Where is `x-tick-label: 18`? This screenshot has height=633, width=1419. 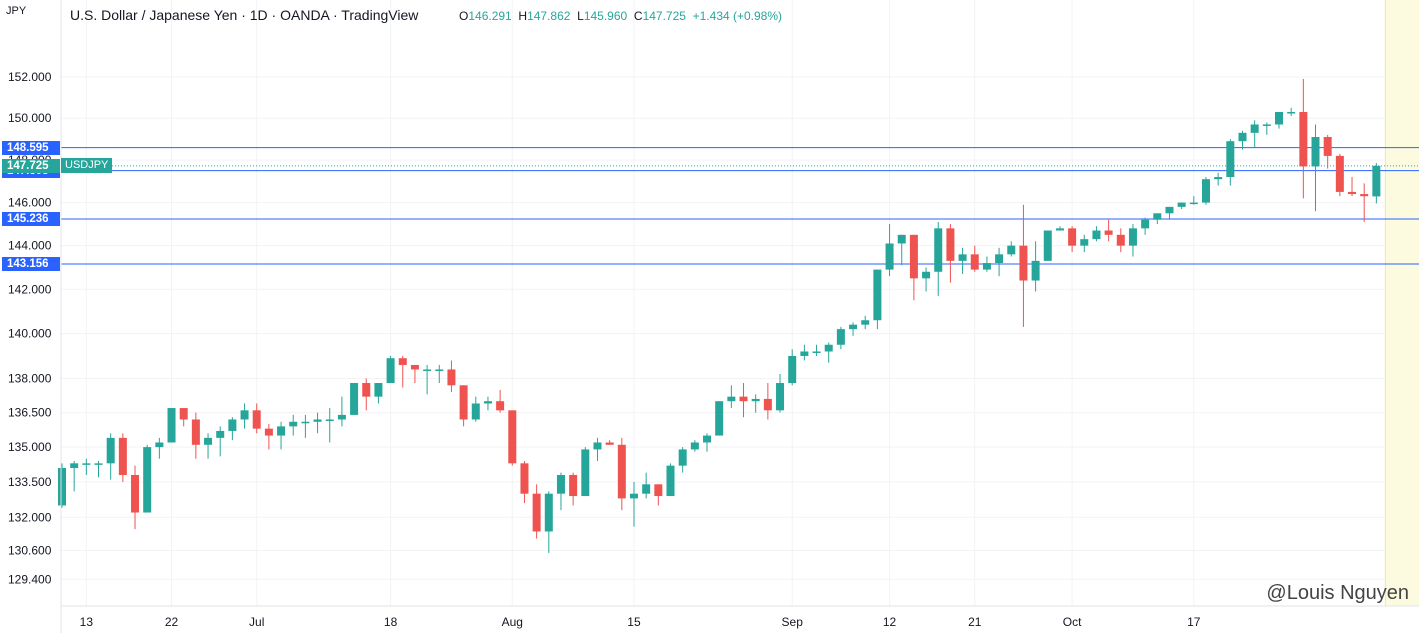
x-tick-label: 18 is located at coordinates (391, 622).